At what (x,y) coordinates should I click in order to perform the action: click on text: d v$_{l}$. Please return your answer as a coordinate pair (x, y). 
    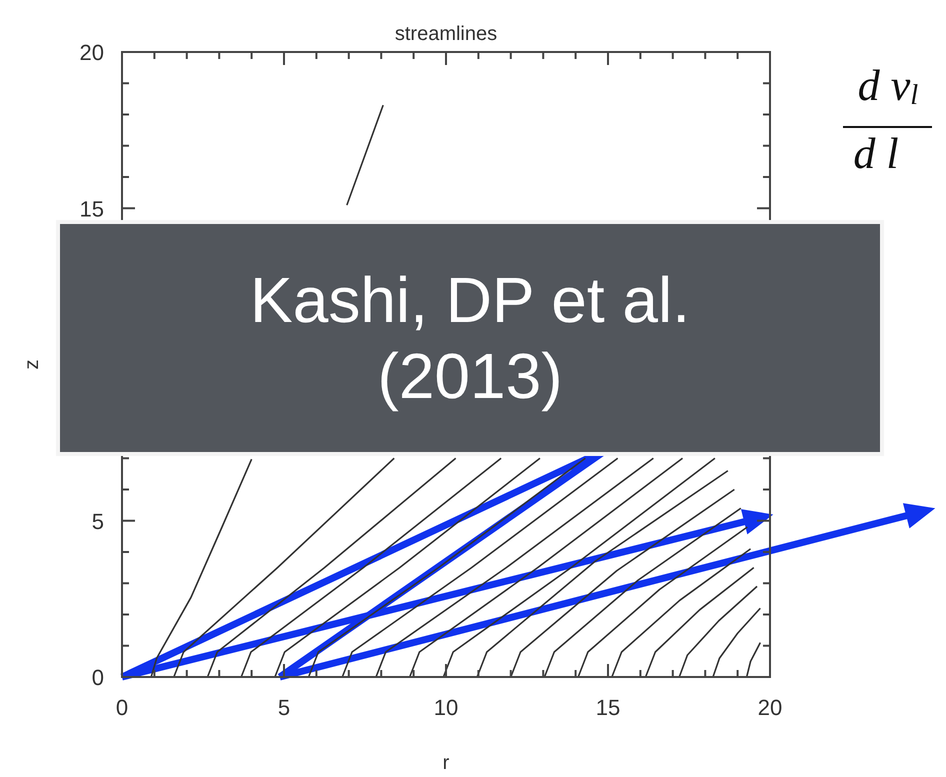
    Looking at the image, I should click on (888, 86).